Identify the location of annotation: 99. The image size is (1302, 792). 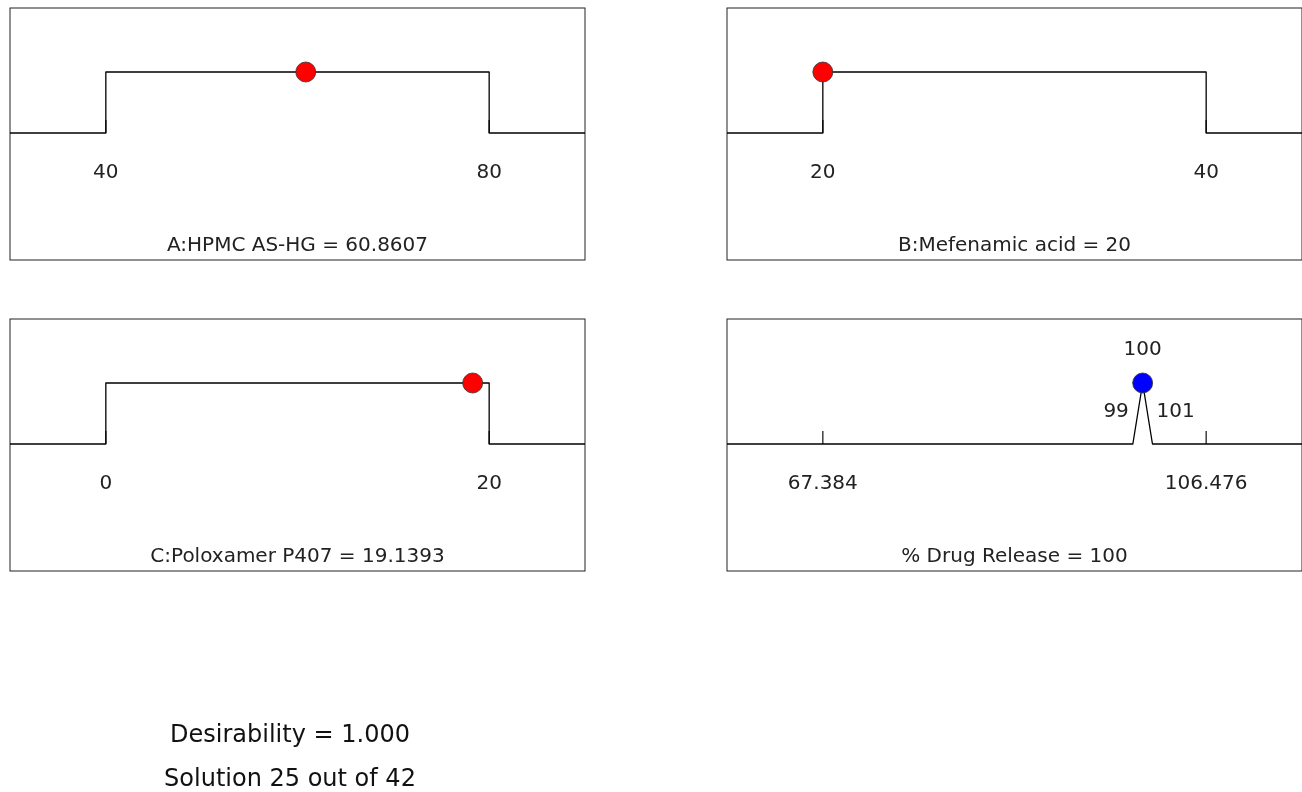
(1116, 410).